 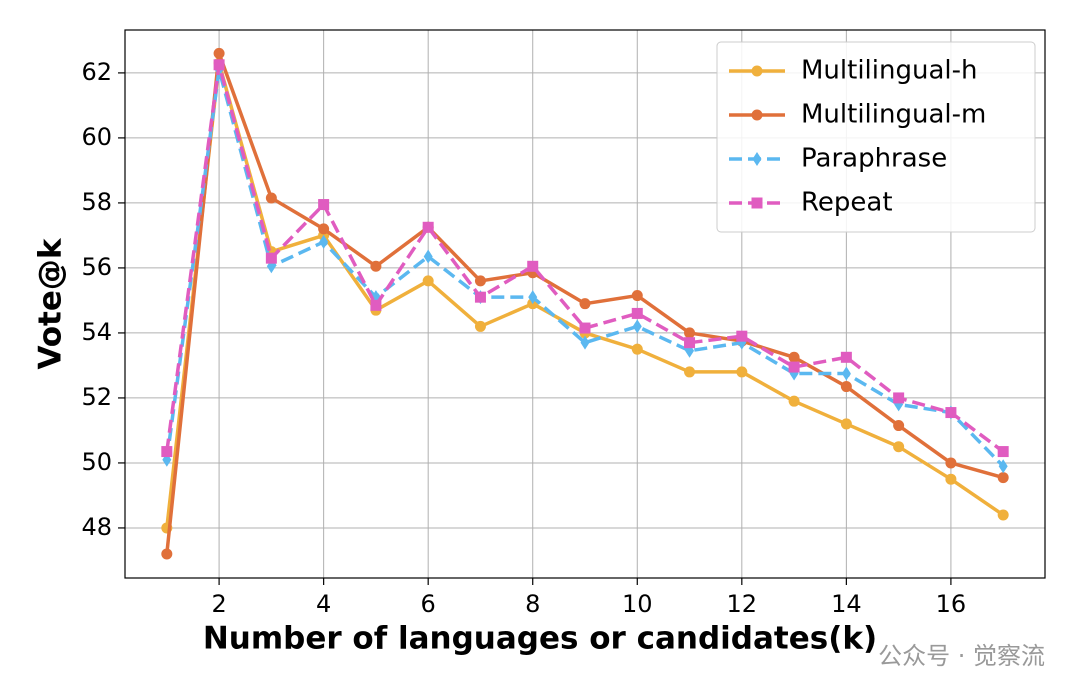 I want to click on x-tick-label: 16, so click(x=951, y=604).